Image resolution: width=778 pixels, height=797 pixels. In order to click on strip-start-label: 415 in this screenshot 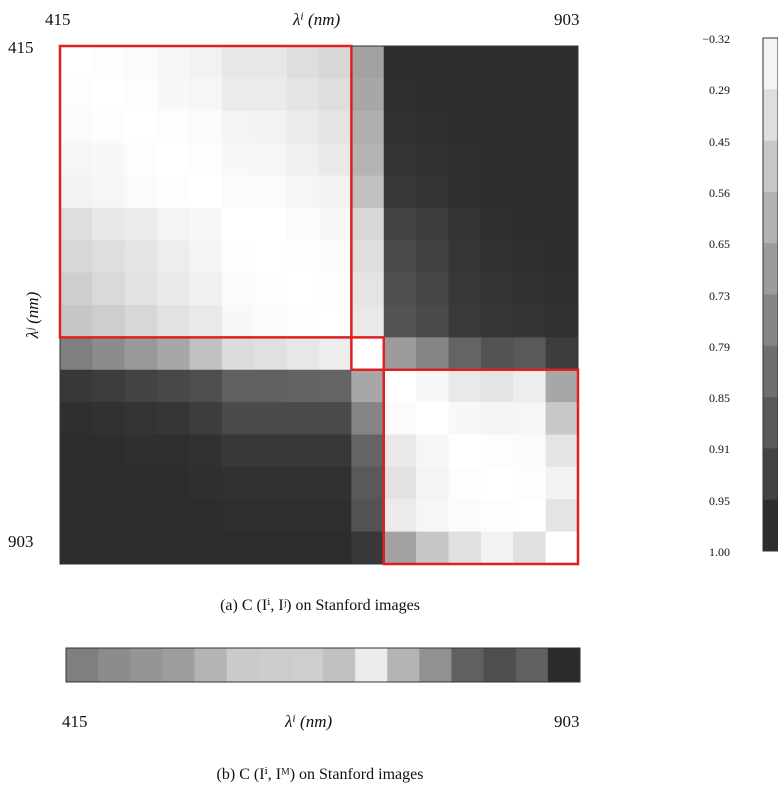, I will do `click(75, 721)`.